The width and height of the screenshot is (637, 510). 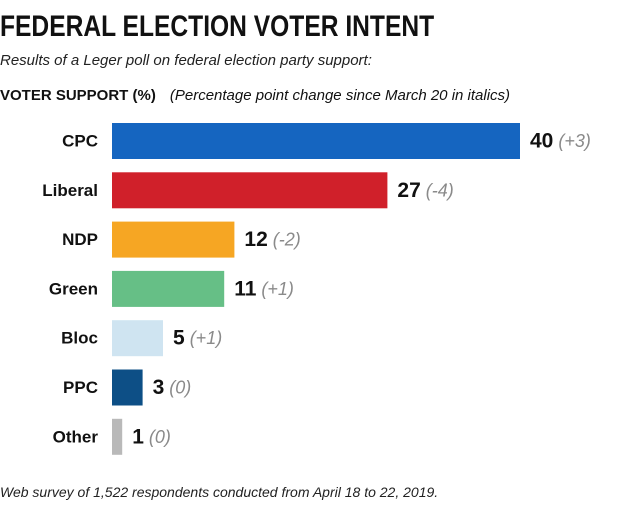 I want to click on change-label-green: (+1), so click(x=277, y=289).